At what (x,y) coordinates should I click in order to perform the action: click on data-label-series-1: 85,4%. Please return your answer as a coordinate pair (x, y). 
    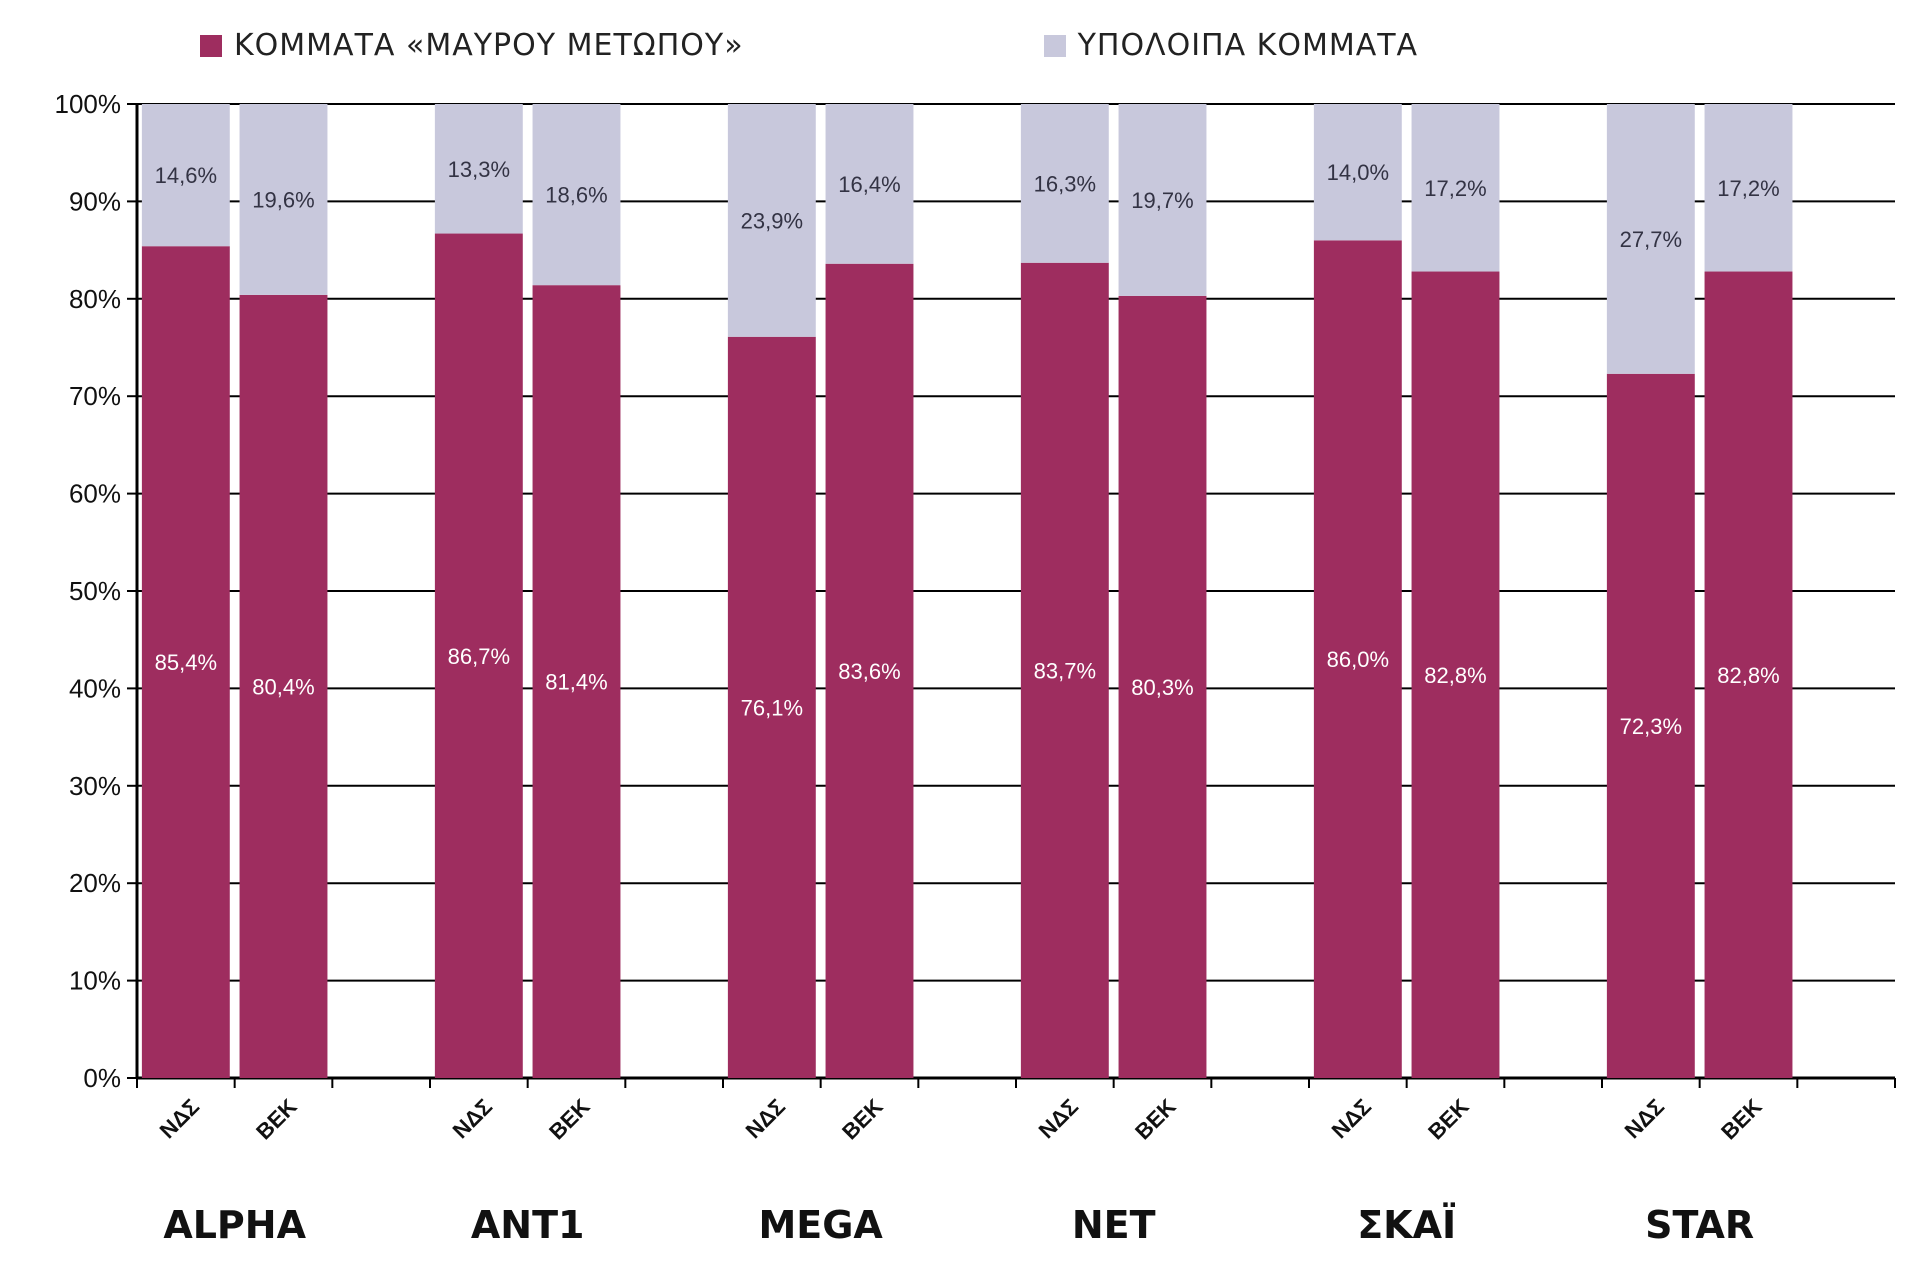
    Looking at the image, I should click on (186, 662).